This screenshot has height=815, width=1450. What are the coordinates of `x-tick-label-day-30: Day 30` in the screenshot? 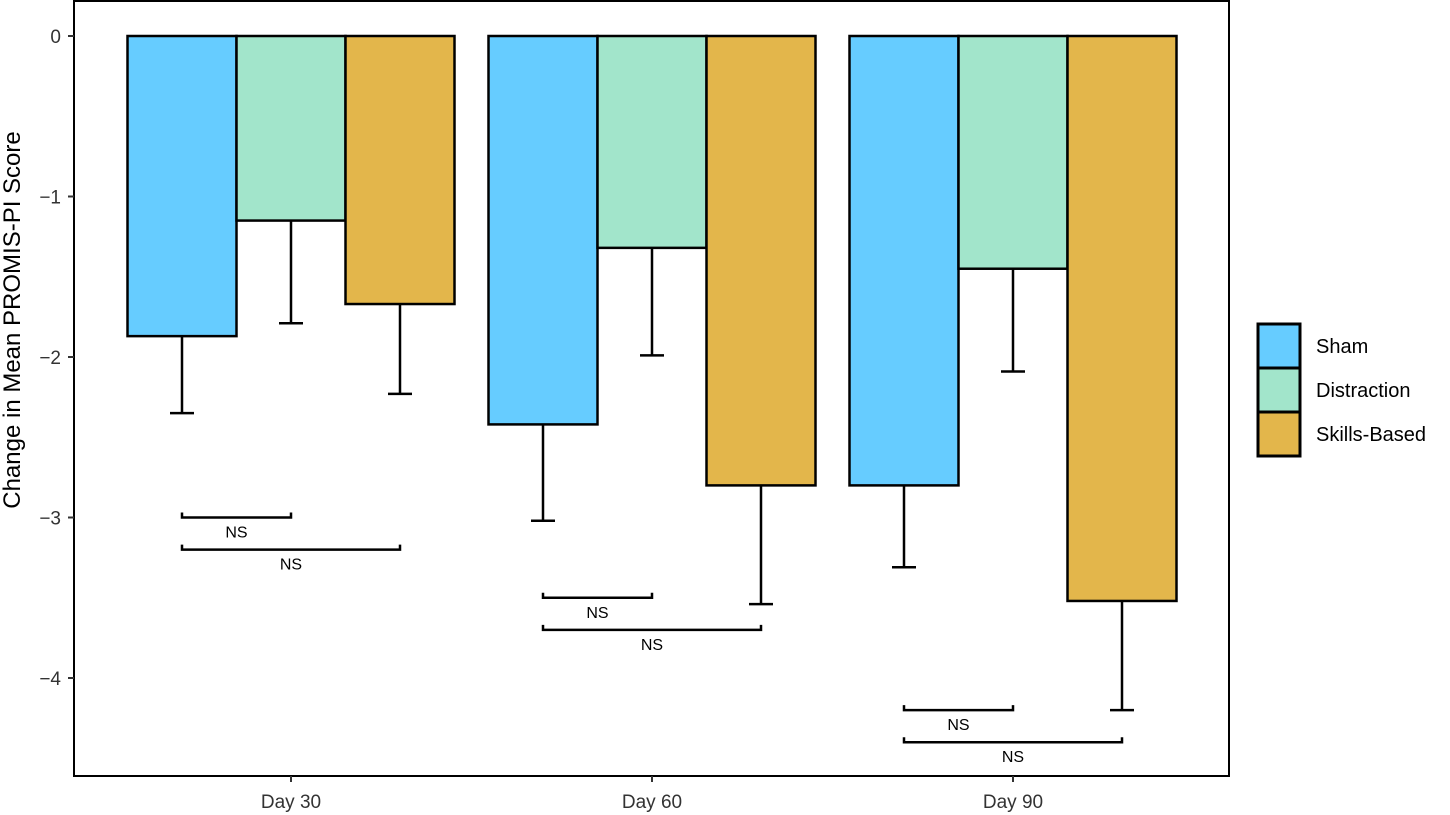 It's located at (291, 802).